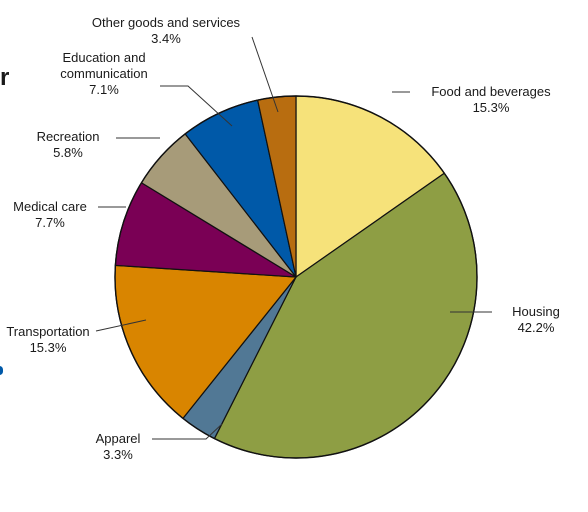 This screenshot has height=512, width=588. I want to click on slice-name-transportation: Transportation, so click(47, 331).